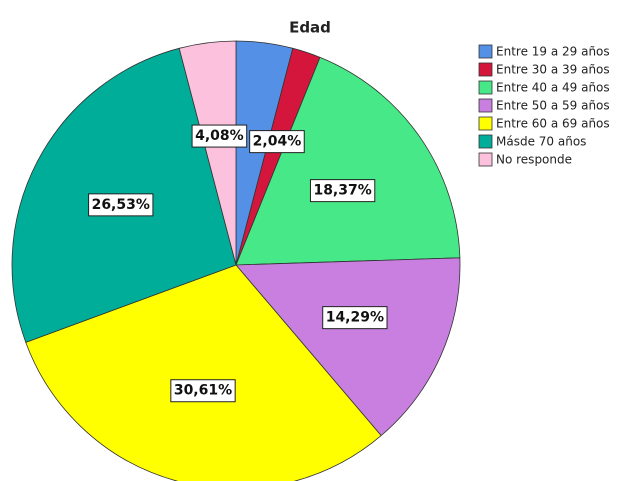 This screenshot has width=638, height=481. I want to click on legend-label: No responde, so click(534, 160).